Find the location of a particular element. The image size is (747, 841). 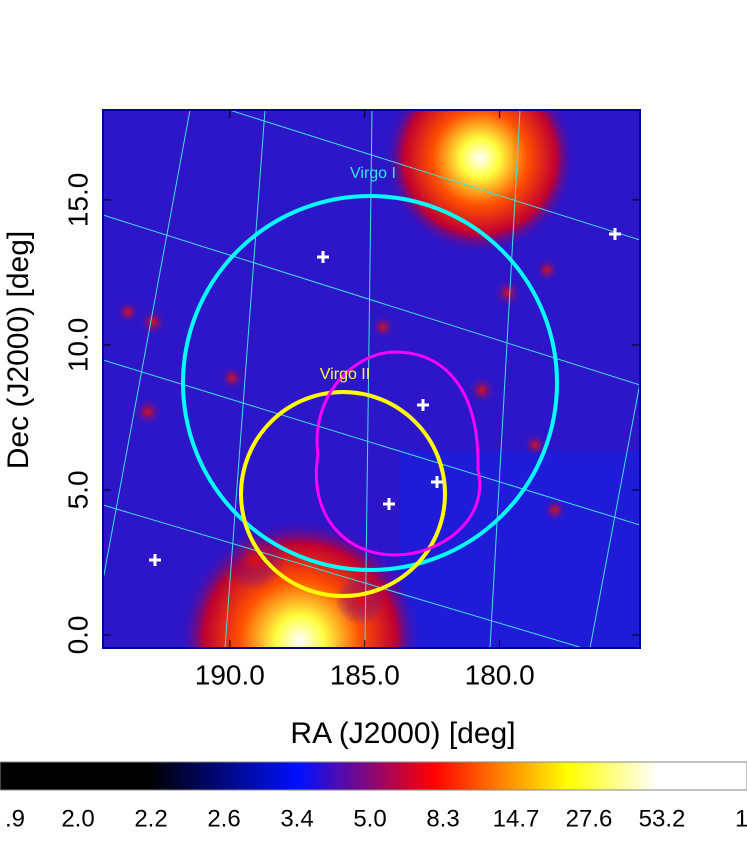

annotation: Virgo I is located at coordinates (373, 173).